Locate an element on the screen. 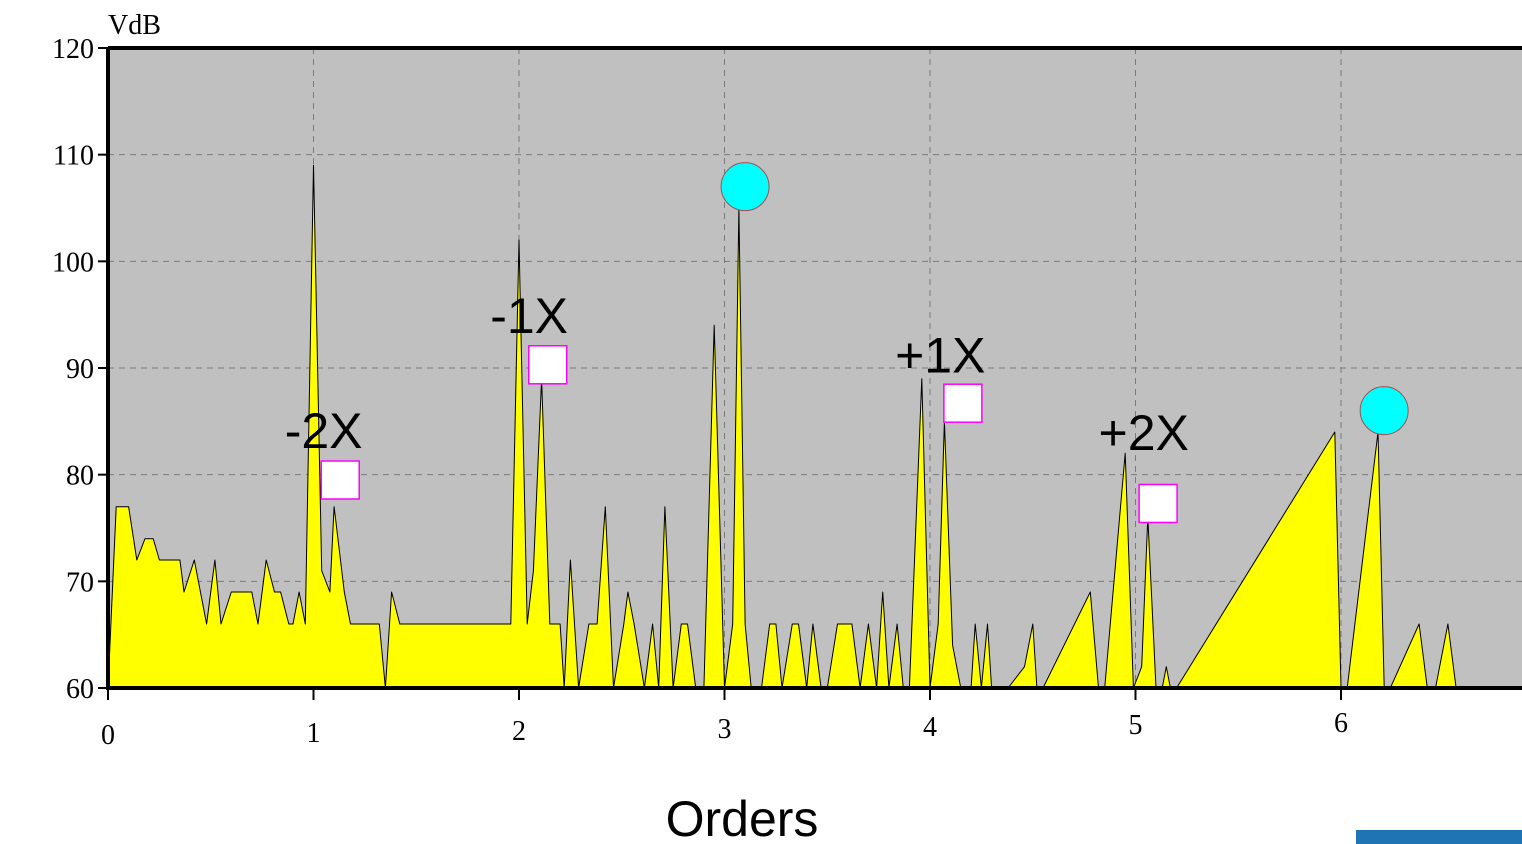  x-tick-label: 2 is located at coordinates (519, 731).